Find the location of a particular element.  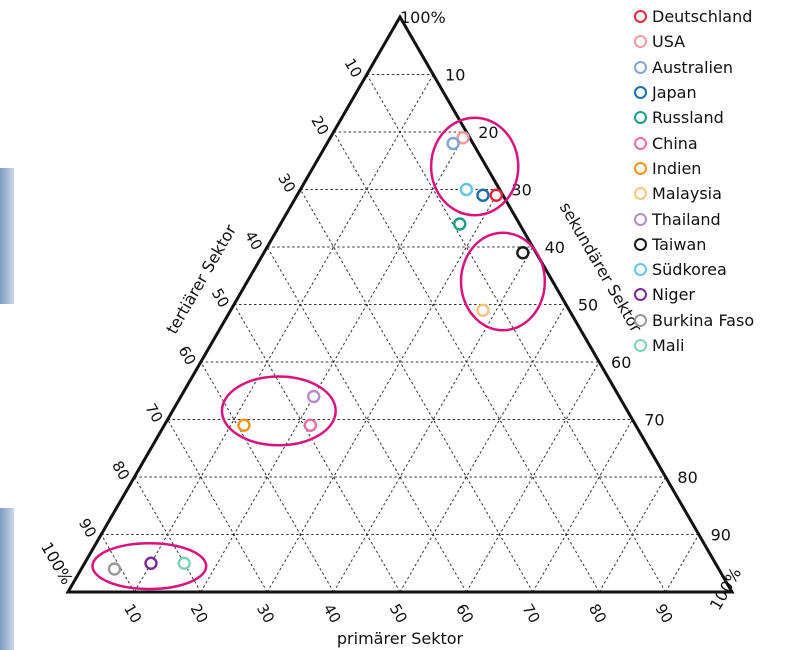

data-point-burkina-faso is located at coordinates (114, 569).